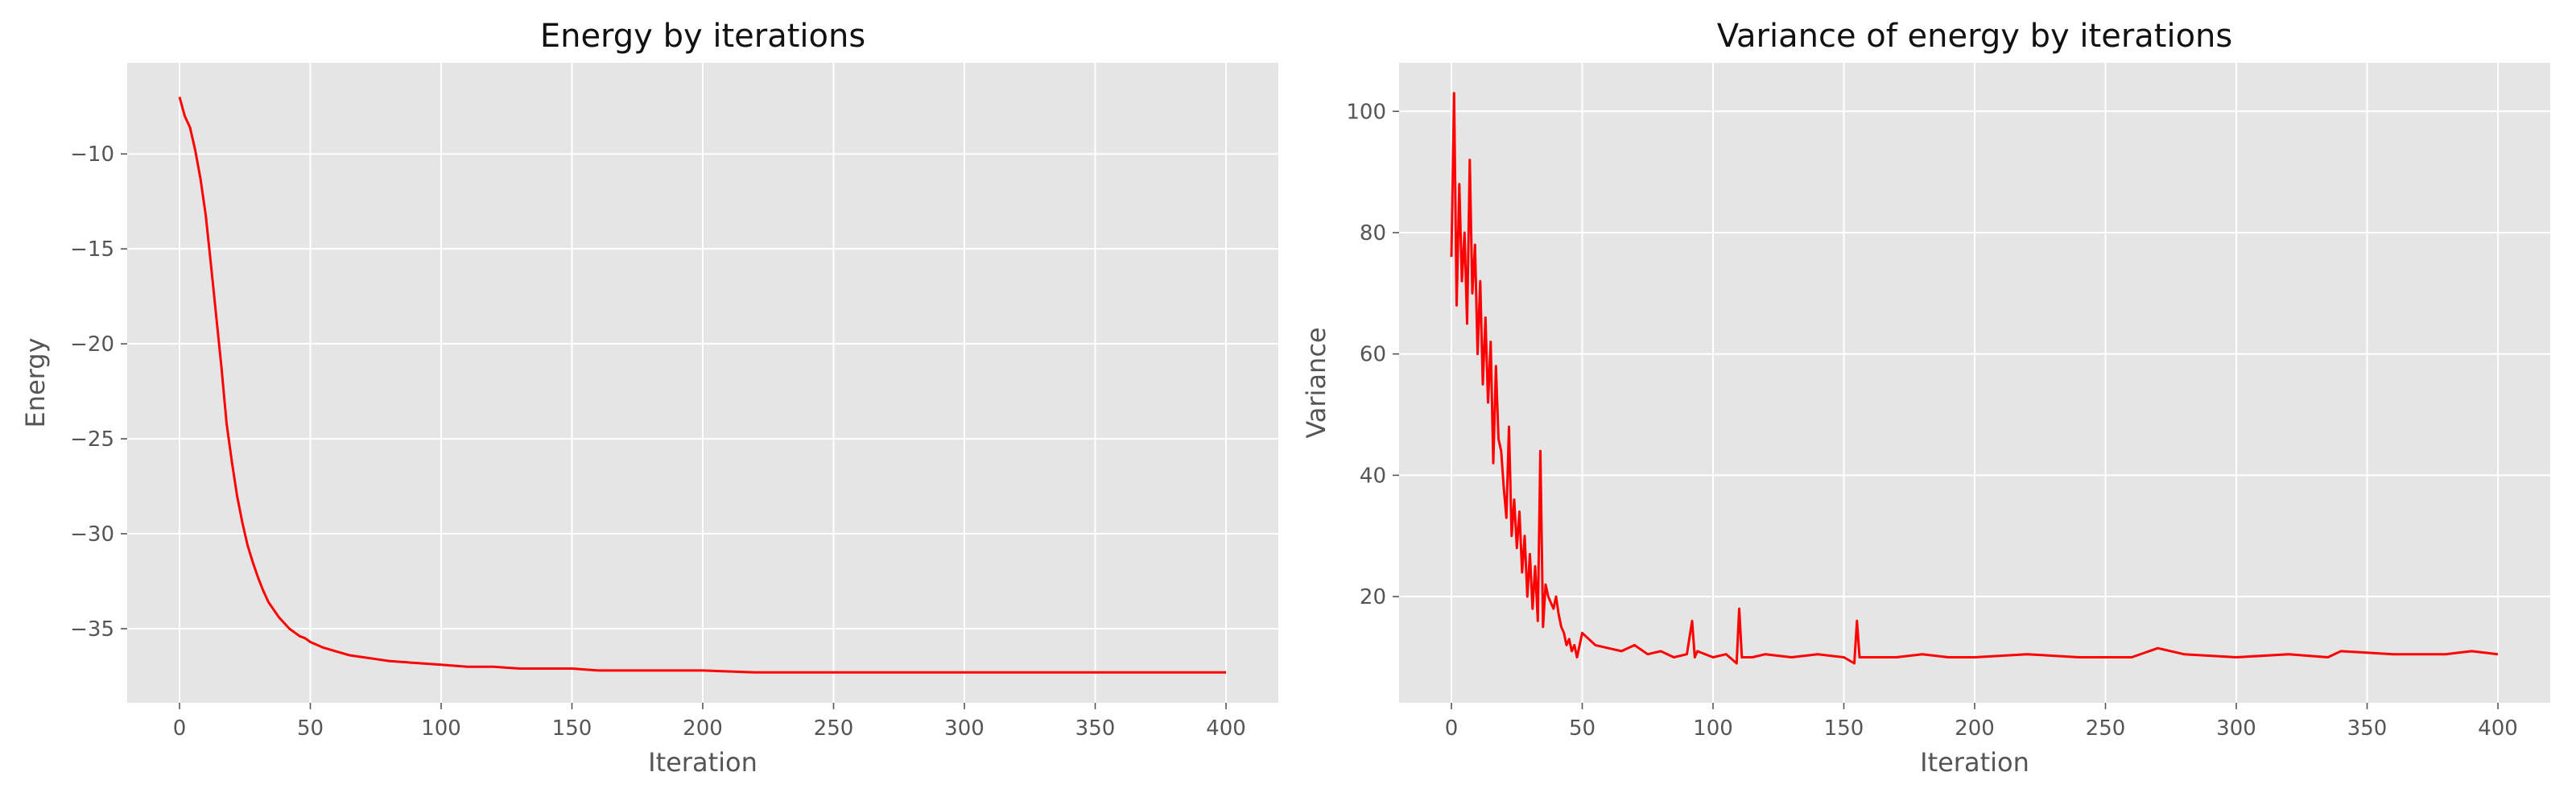  Describe the element at coordinates (35, 382) in the screenshot. I see `y-axis-label: Energy` at that location.